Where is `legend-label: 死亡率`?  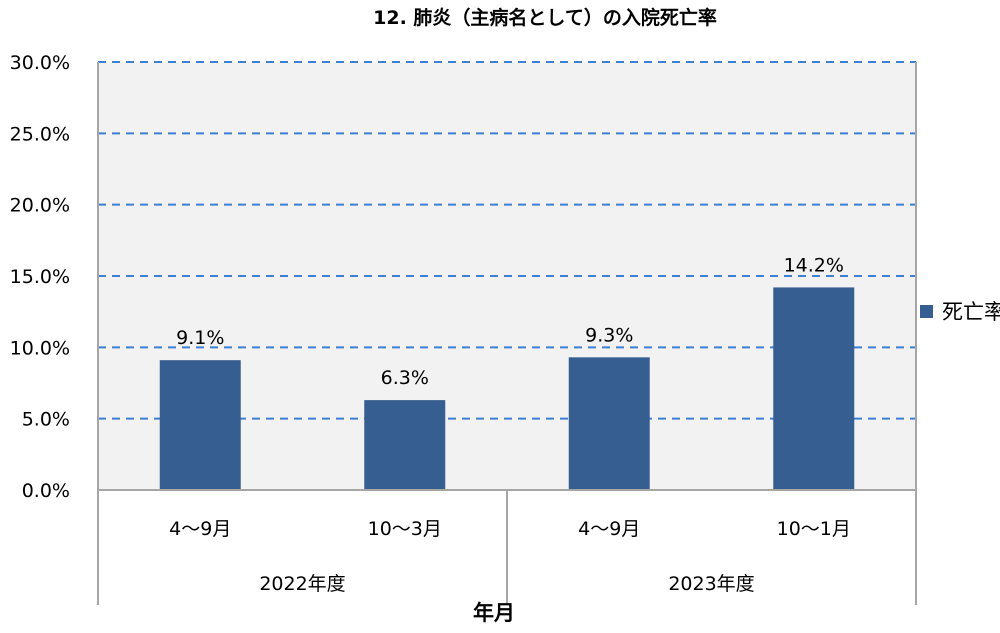
legend-label: 死亡率 is located at coordinates (971, 312).